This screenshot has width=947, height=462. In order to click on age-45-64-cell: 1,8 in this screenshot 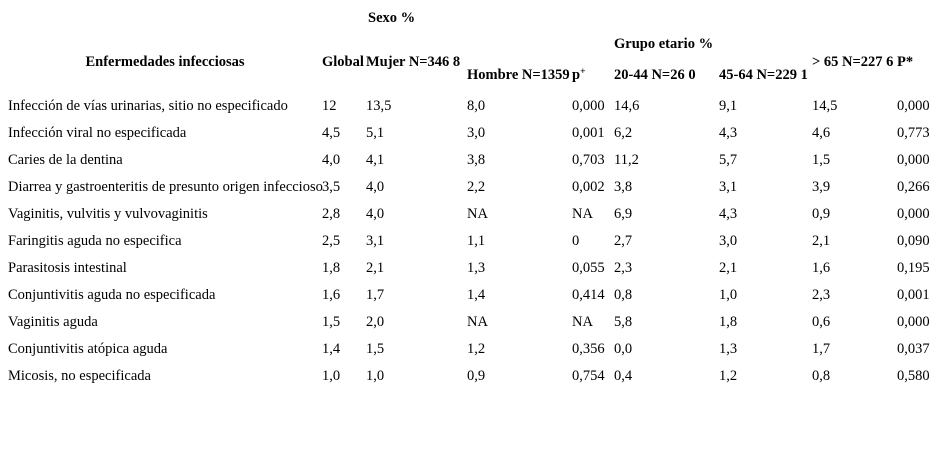, I will do `click(728, 322)`.